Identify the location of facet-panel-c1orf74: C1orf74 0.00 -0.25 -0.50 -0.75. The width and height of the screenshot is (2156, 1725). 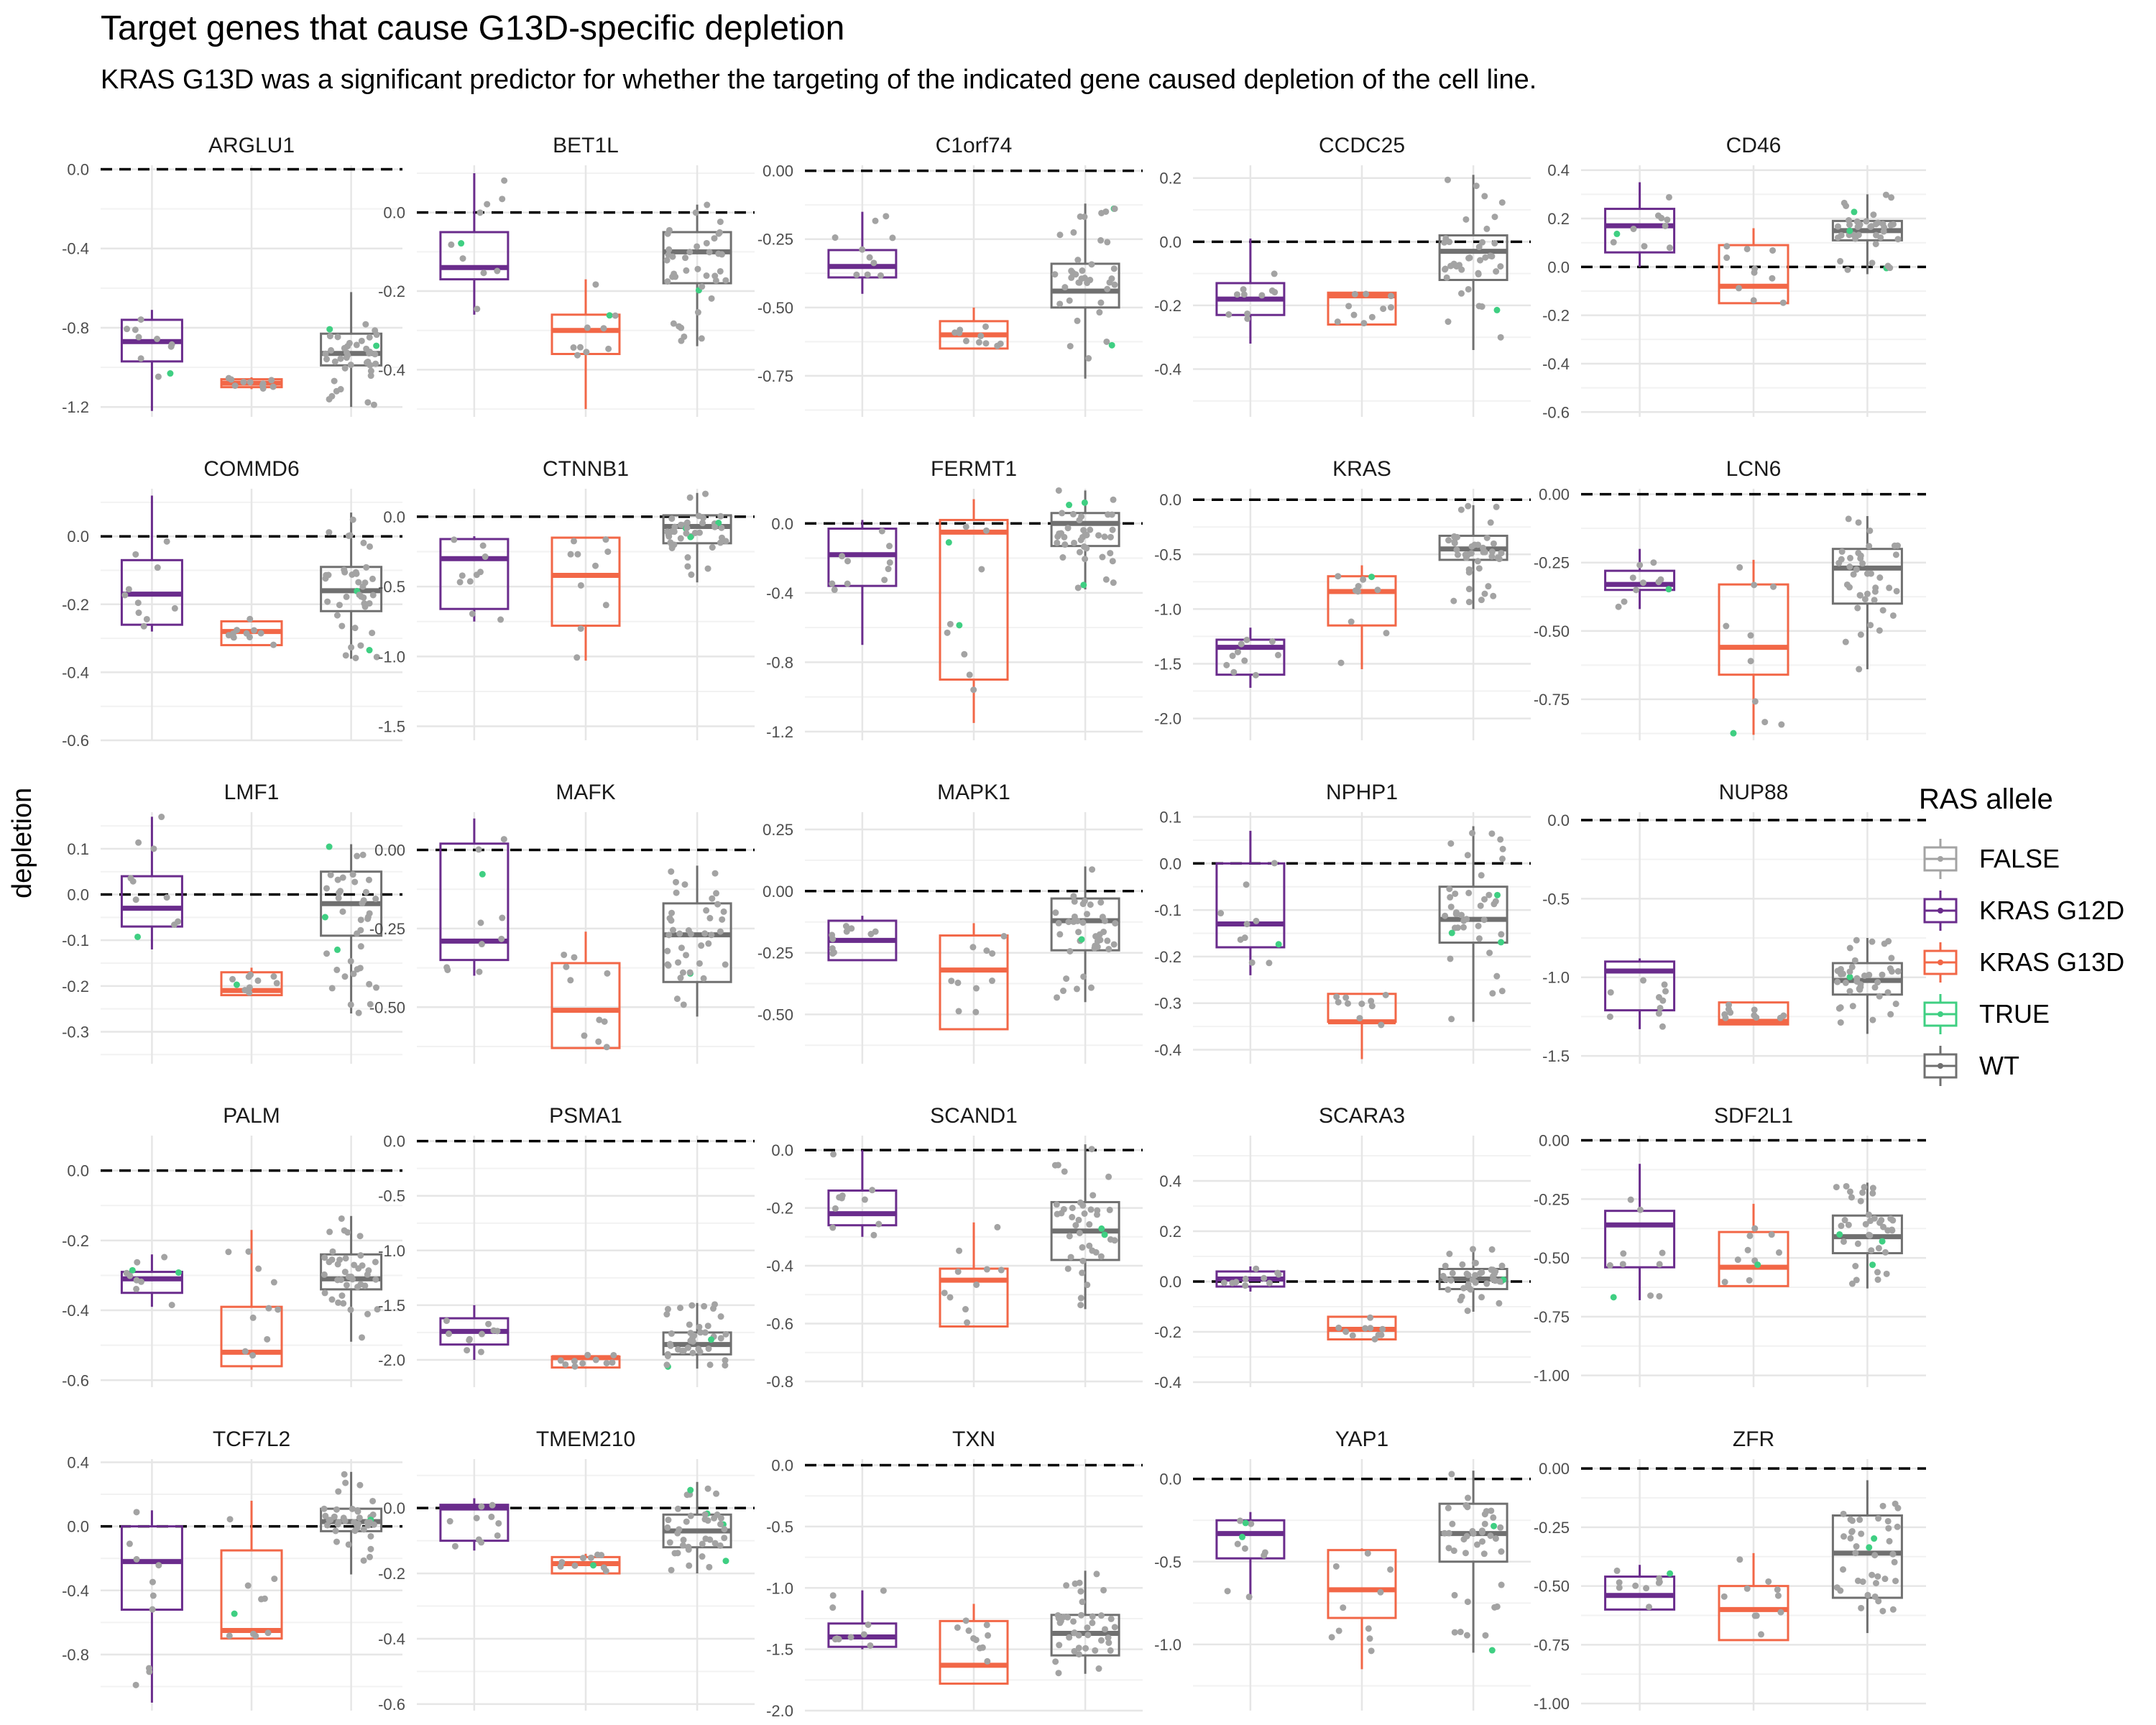
(950, 275).